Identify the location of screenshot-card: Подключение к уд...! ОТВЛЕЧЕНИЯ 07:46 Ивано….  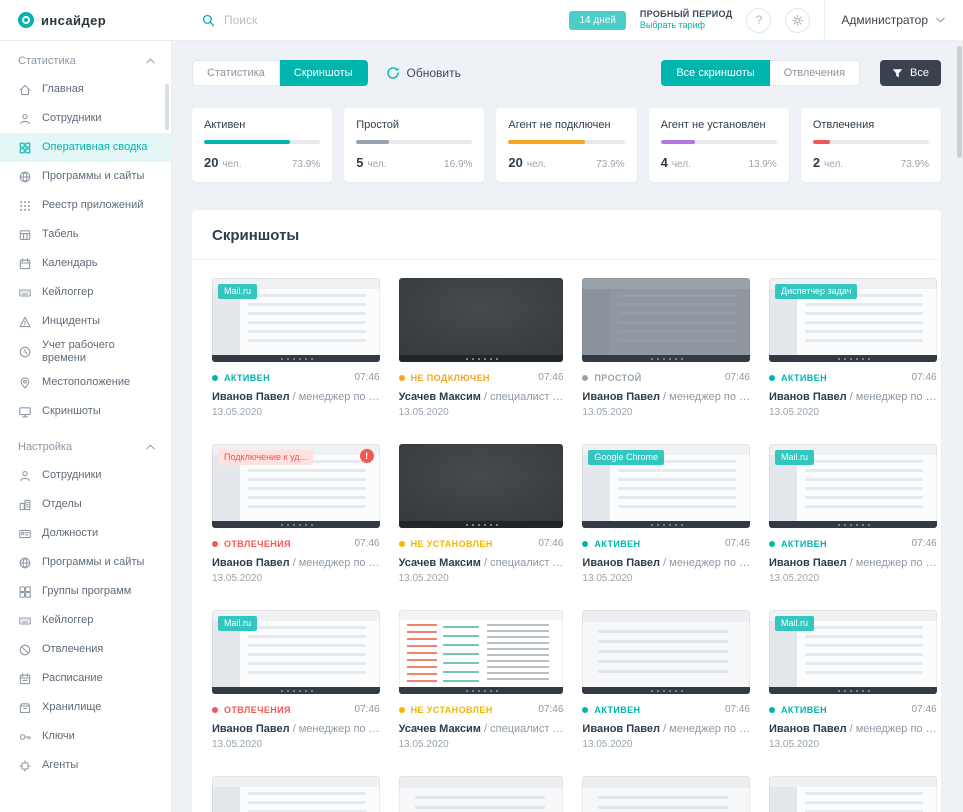
(296, 514).